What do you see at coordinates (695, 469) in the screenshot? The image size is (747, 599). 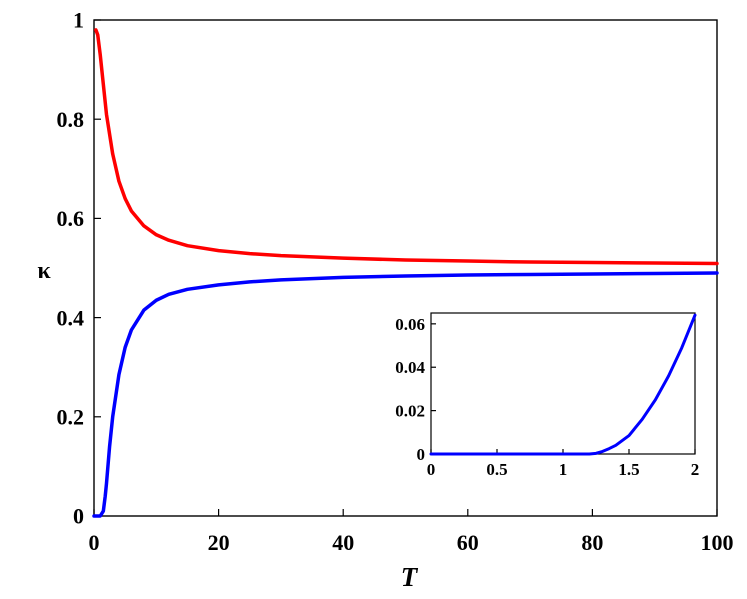 I see `x-tick-label: 2` at bounding box center [695, 469].